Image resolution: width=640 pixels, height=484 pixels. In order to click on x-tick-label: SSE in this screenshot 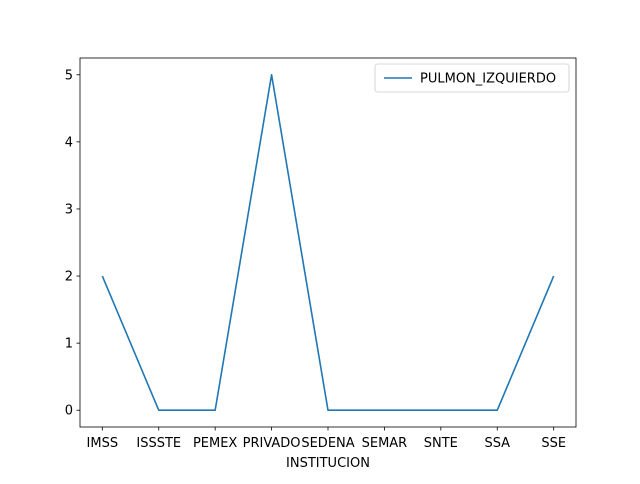, I will do `click(553, 443)`.